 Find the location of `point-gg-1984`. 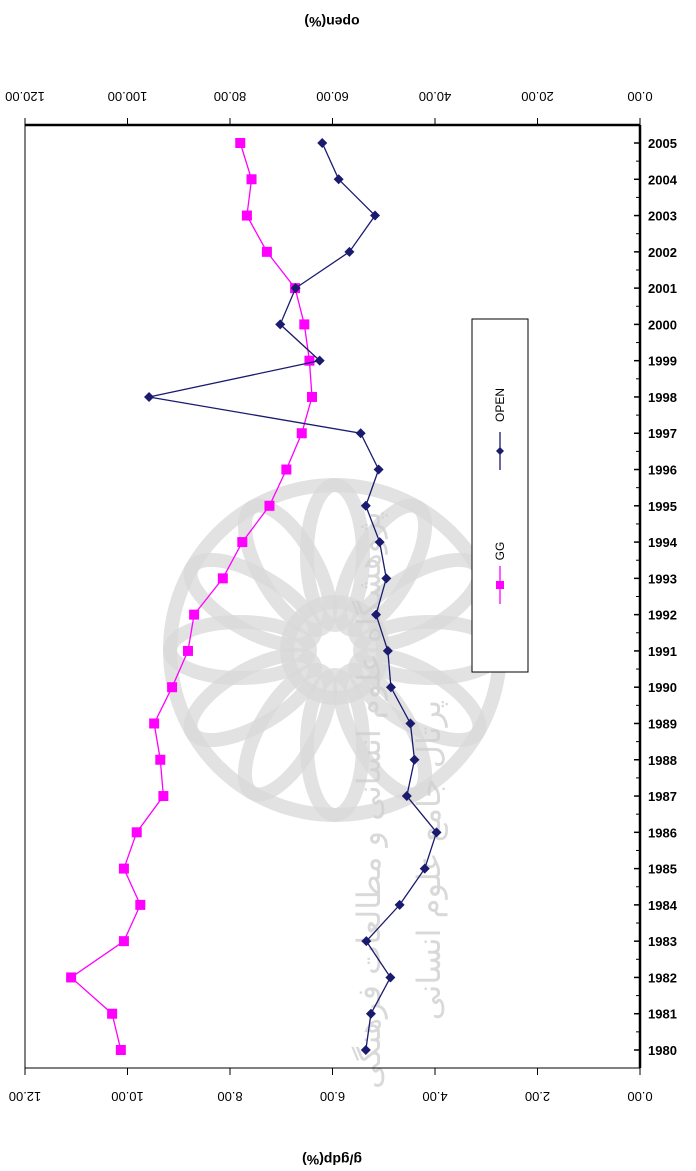

point-gg-1984 is located at coordinates (140, 904).